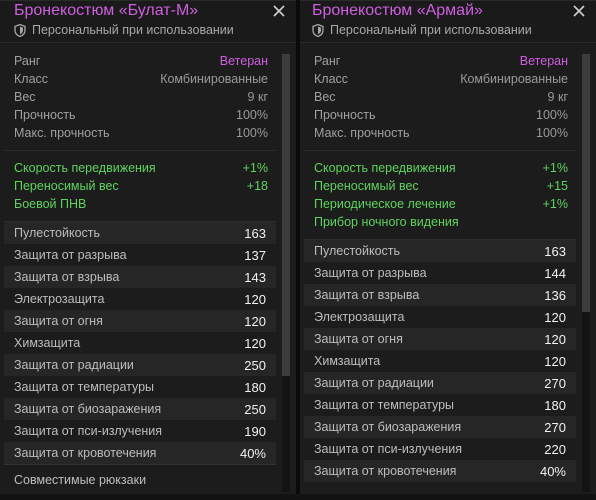 The height and width of the screenshot is (500, 596). What do you see at coordinates (555, 273) in the screenshot?
I see `protection-row-value: 144` at bounding box center [555, 273].